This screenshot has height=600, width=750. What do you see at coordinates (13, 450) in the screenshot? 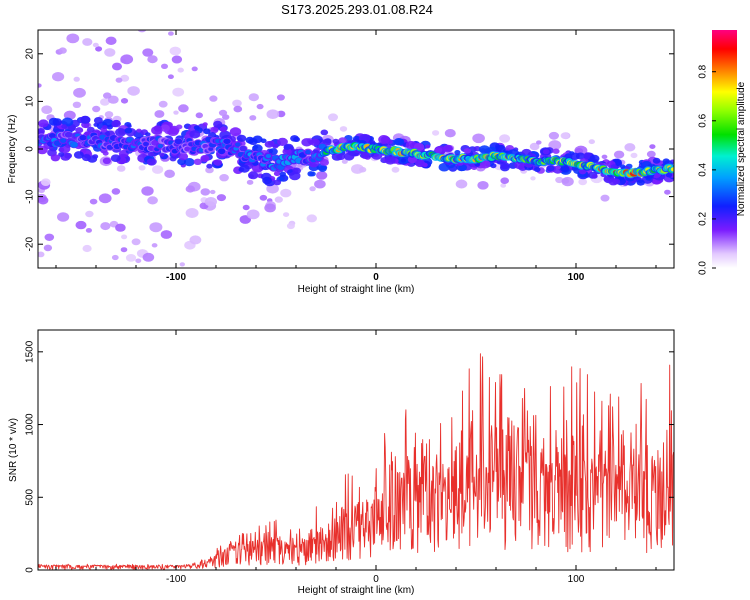
I see `snr-y-label: SNR (10 * v/v)` at bounding box center [13, 450].